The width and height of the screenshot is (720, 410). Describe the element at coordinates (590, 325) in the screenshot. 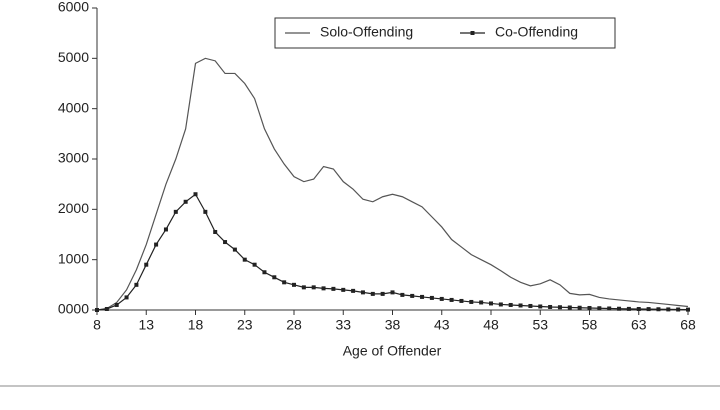

I see `x-tick-label: 58` at that location.